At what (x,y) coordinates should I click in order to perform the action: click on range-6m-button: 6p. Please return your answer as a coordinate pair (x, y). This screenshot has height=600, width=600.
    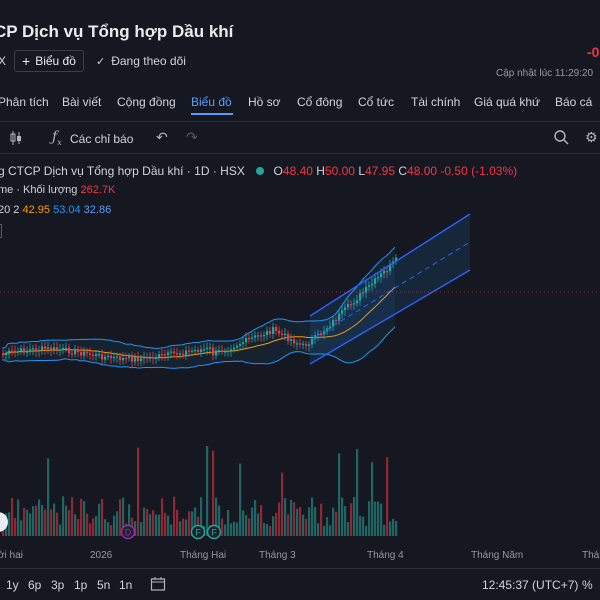
    Looking at the image, I should click on (35, 585).